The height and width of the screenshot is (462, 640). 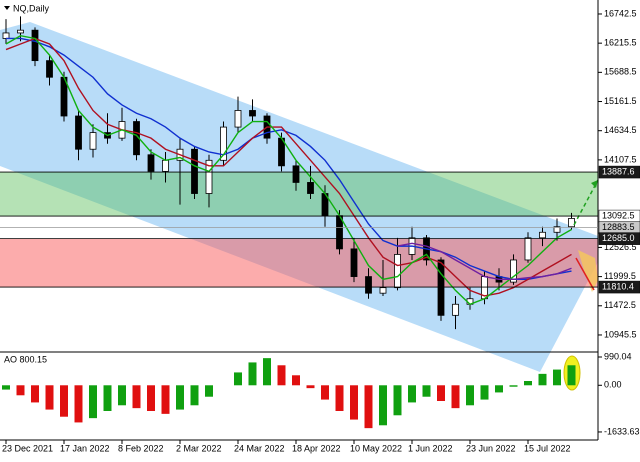 I want to click on y-tick-label: 12526.5, so click(x=620, y=247).